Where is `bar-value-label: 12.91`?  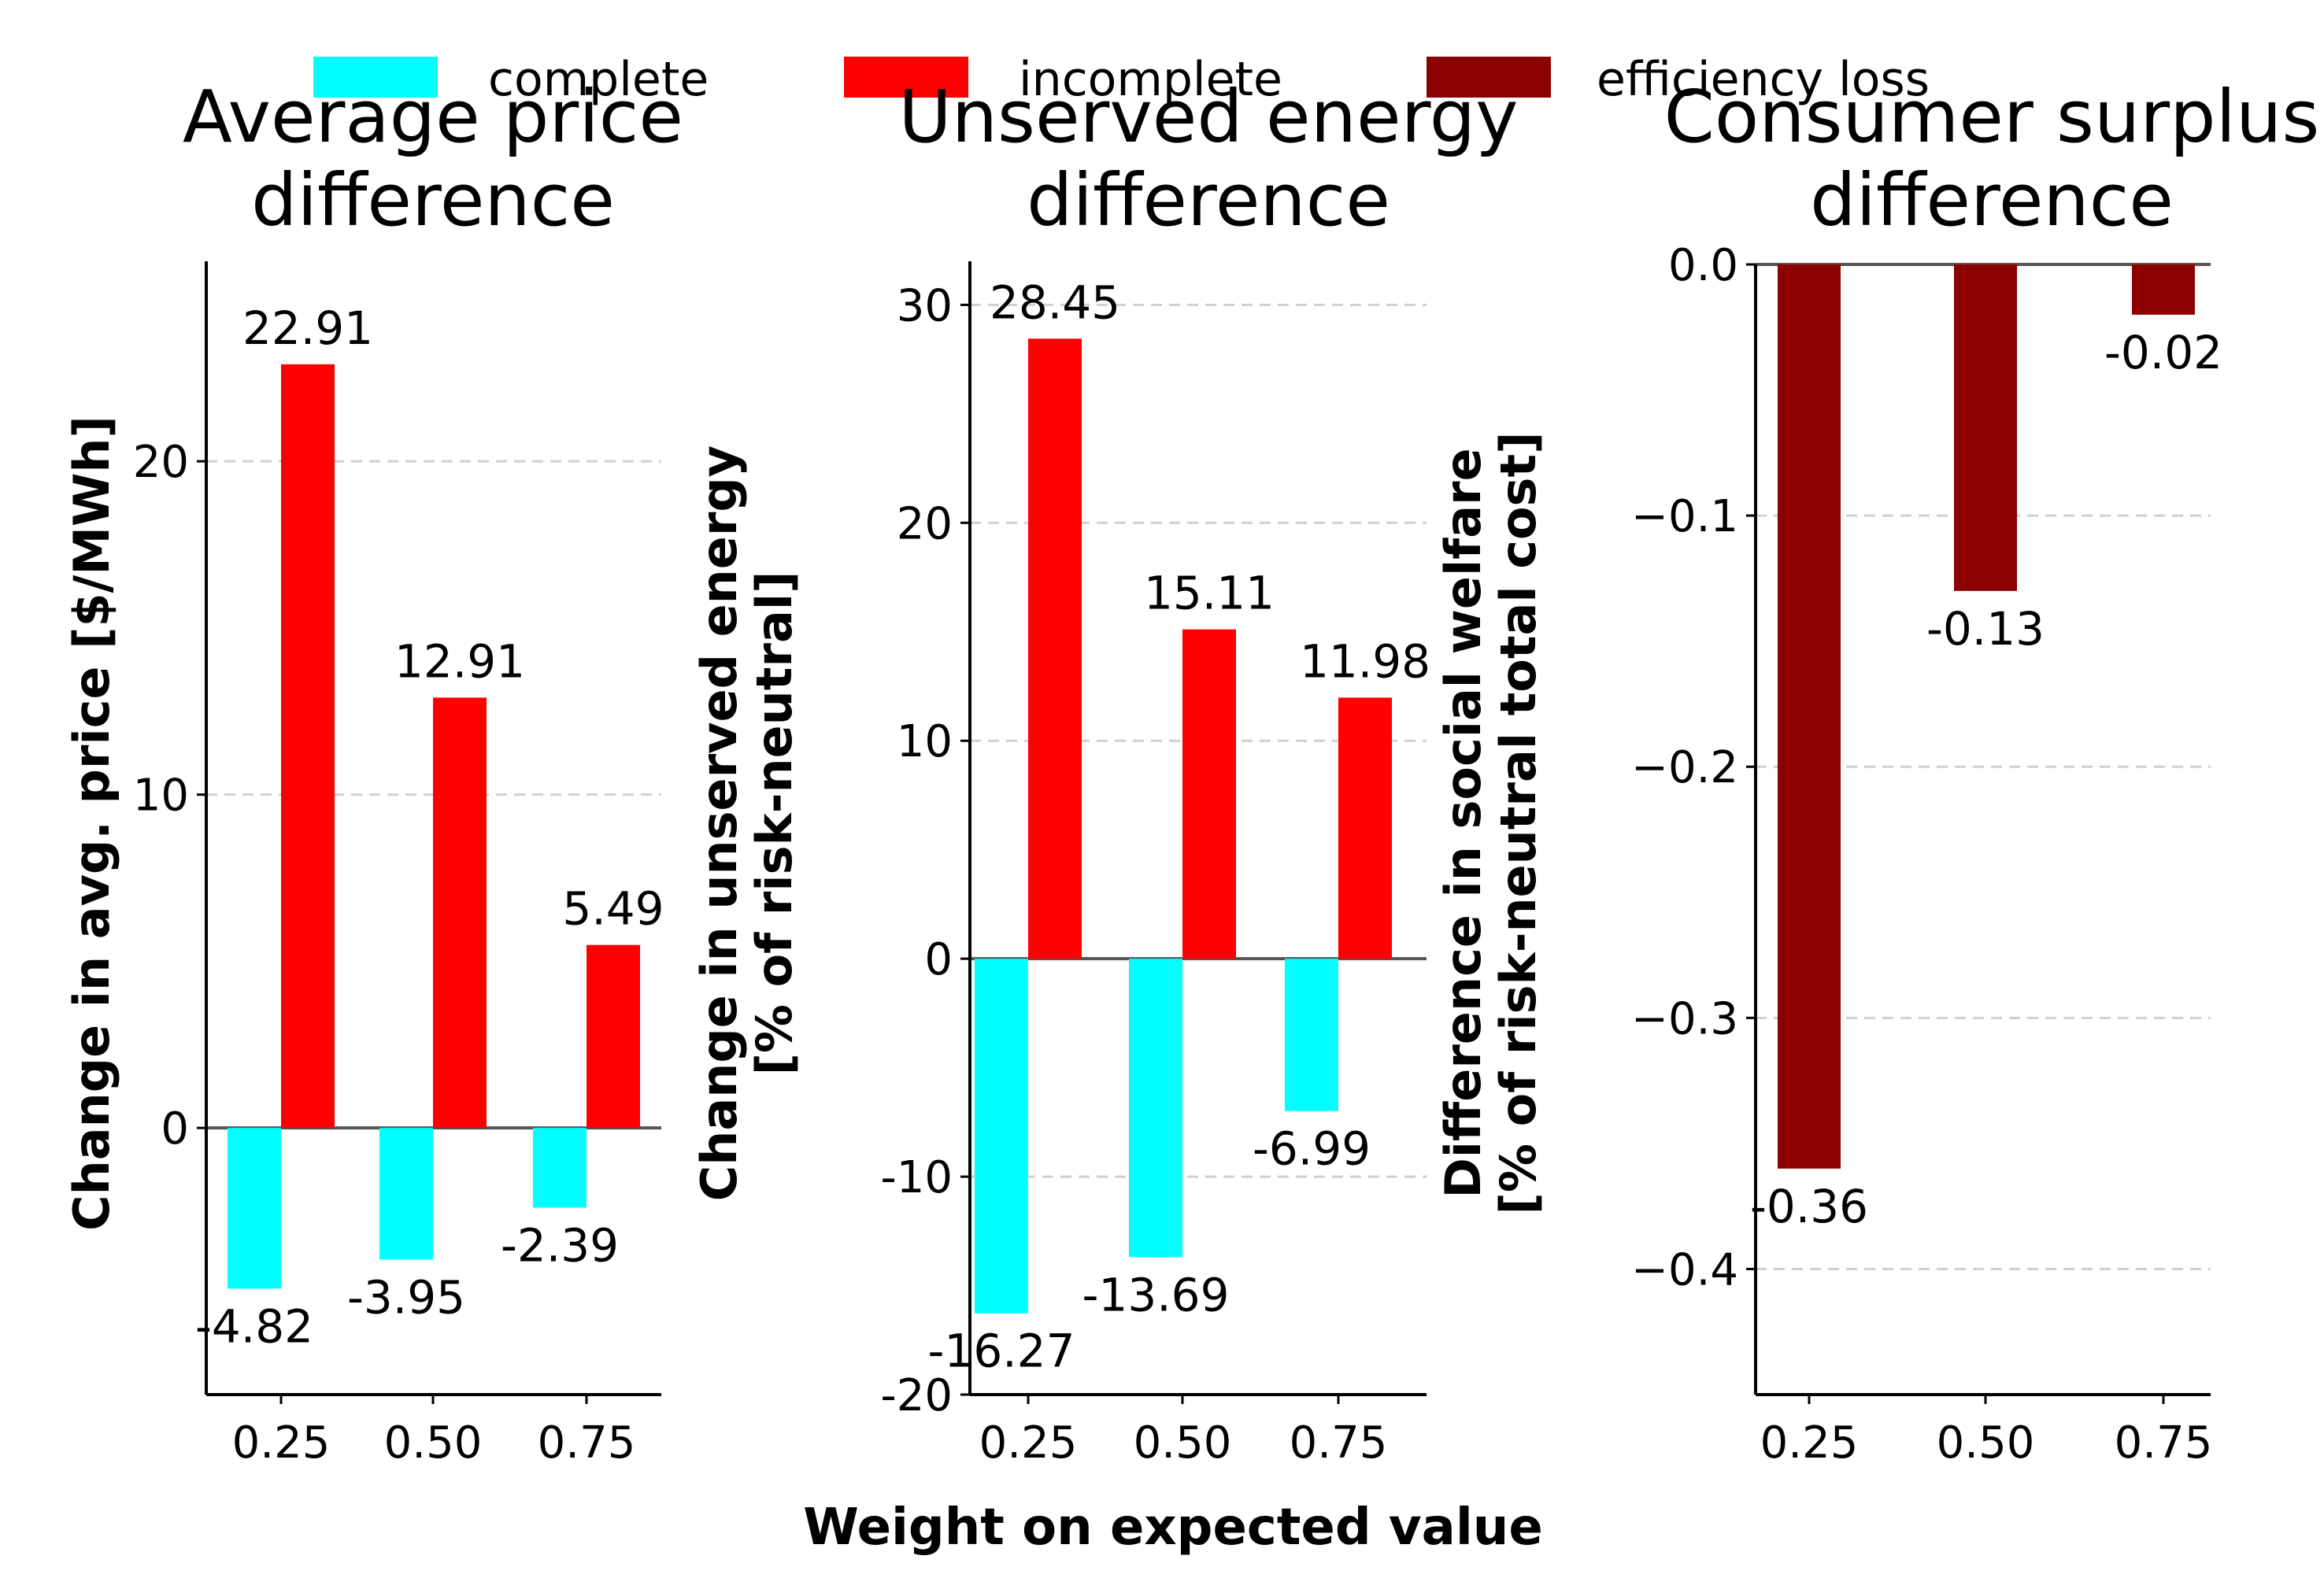 bar-value-label: 12.91 is located at coordinates (459, 661).